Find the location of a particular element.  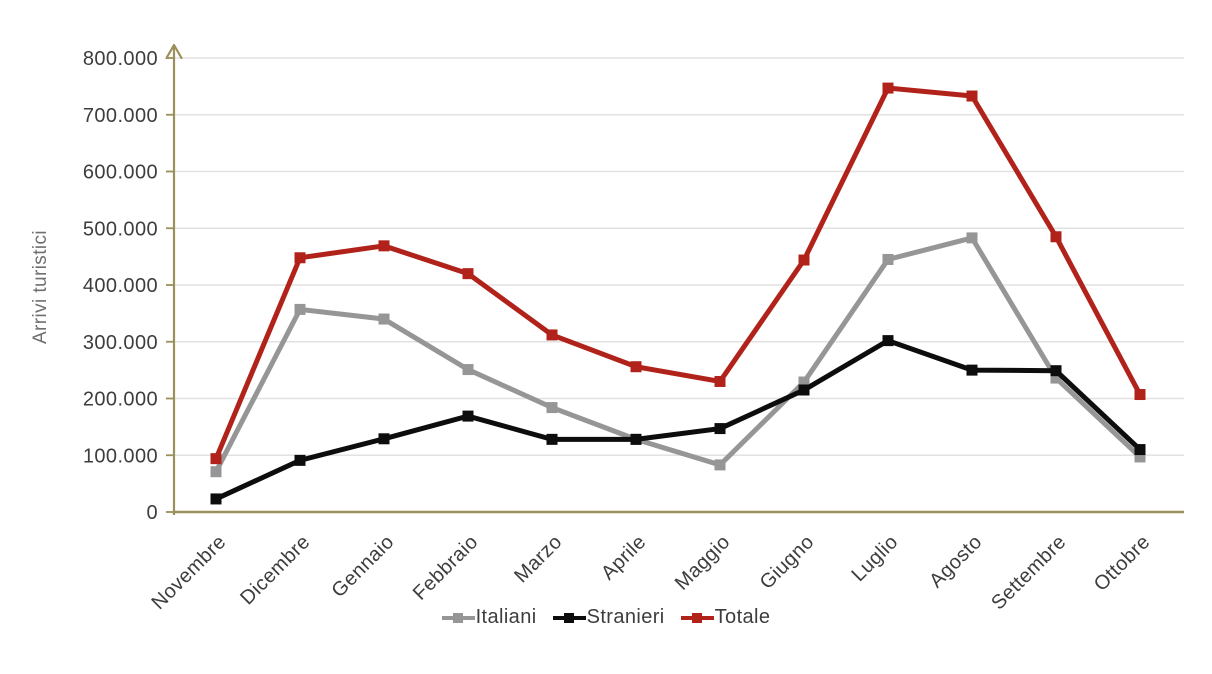

x-tick-label: Febbraio is located at coordinates (446, 568).